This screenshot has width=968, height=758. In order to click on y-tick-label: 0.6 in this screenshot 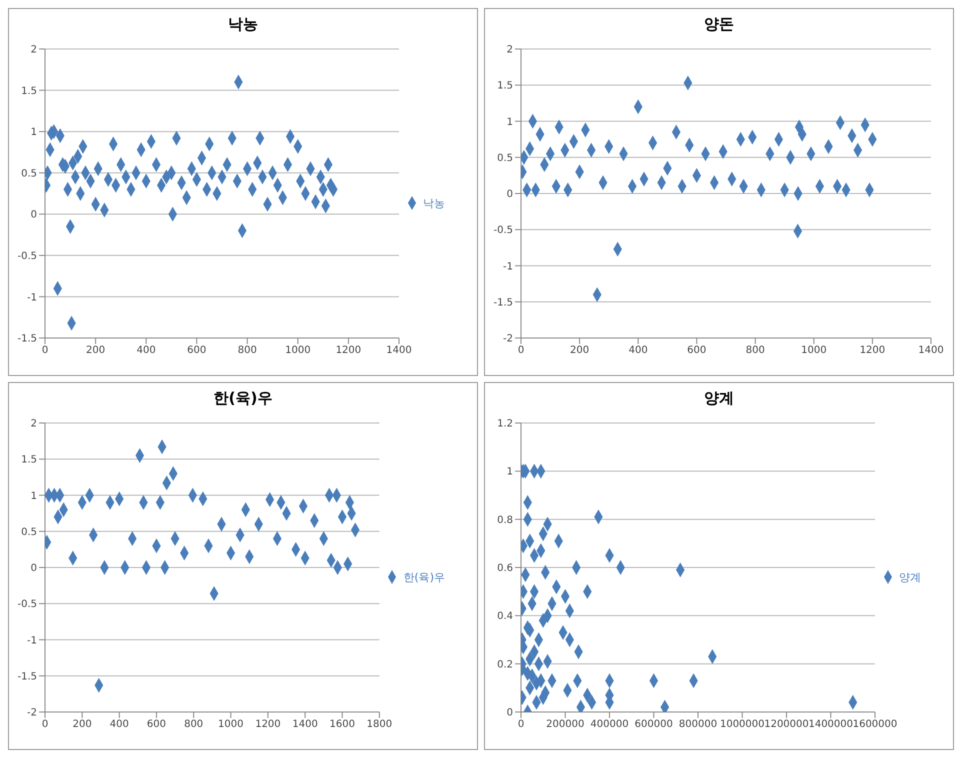, I will do `click(505, 568)`.